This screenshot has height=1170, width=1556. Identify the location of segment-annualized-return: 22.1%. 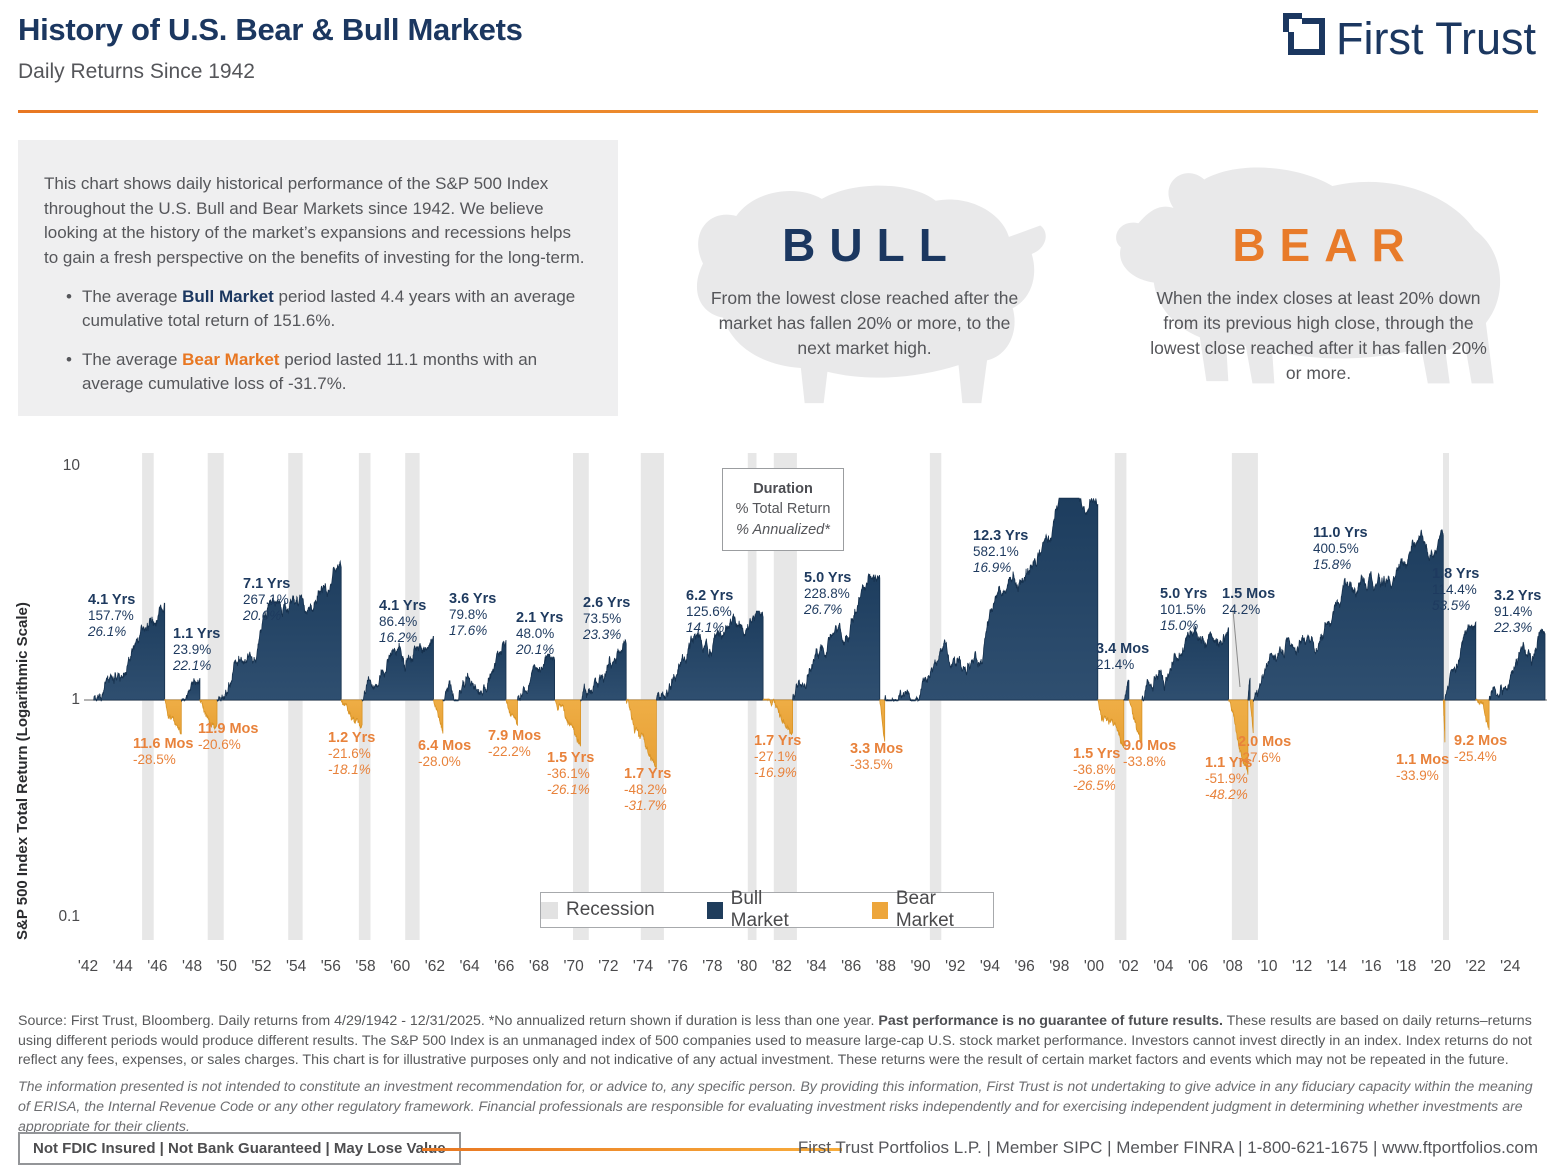
(192, 665).